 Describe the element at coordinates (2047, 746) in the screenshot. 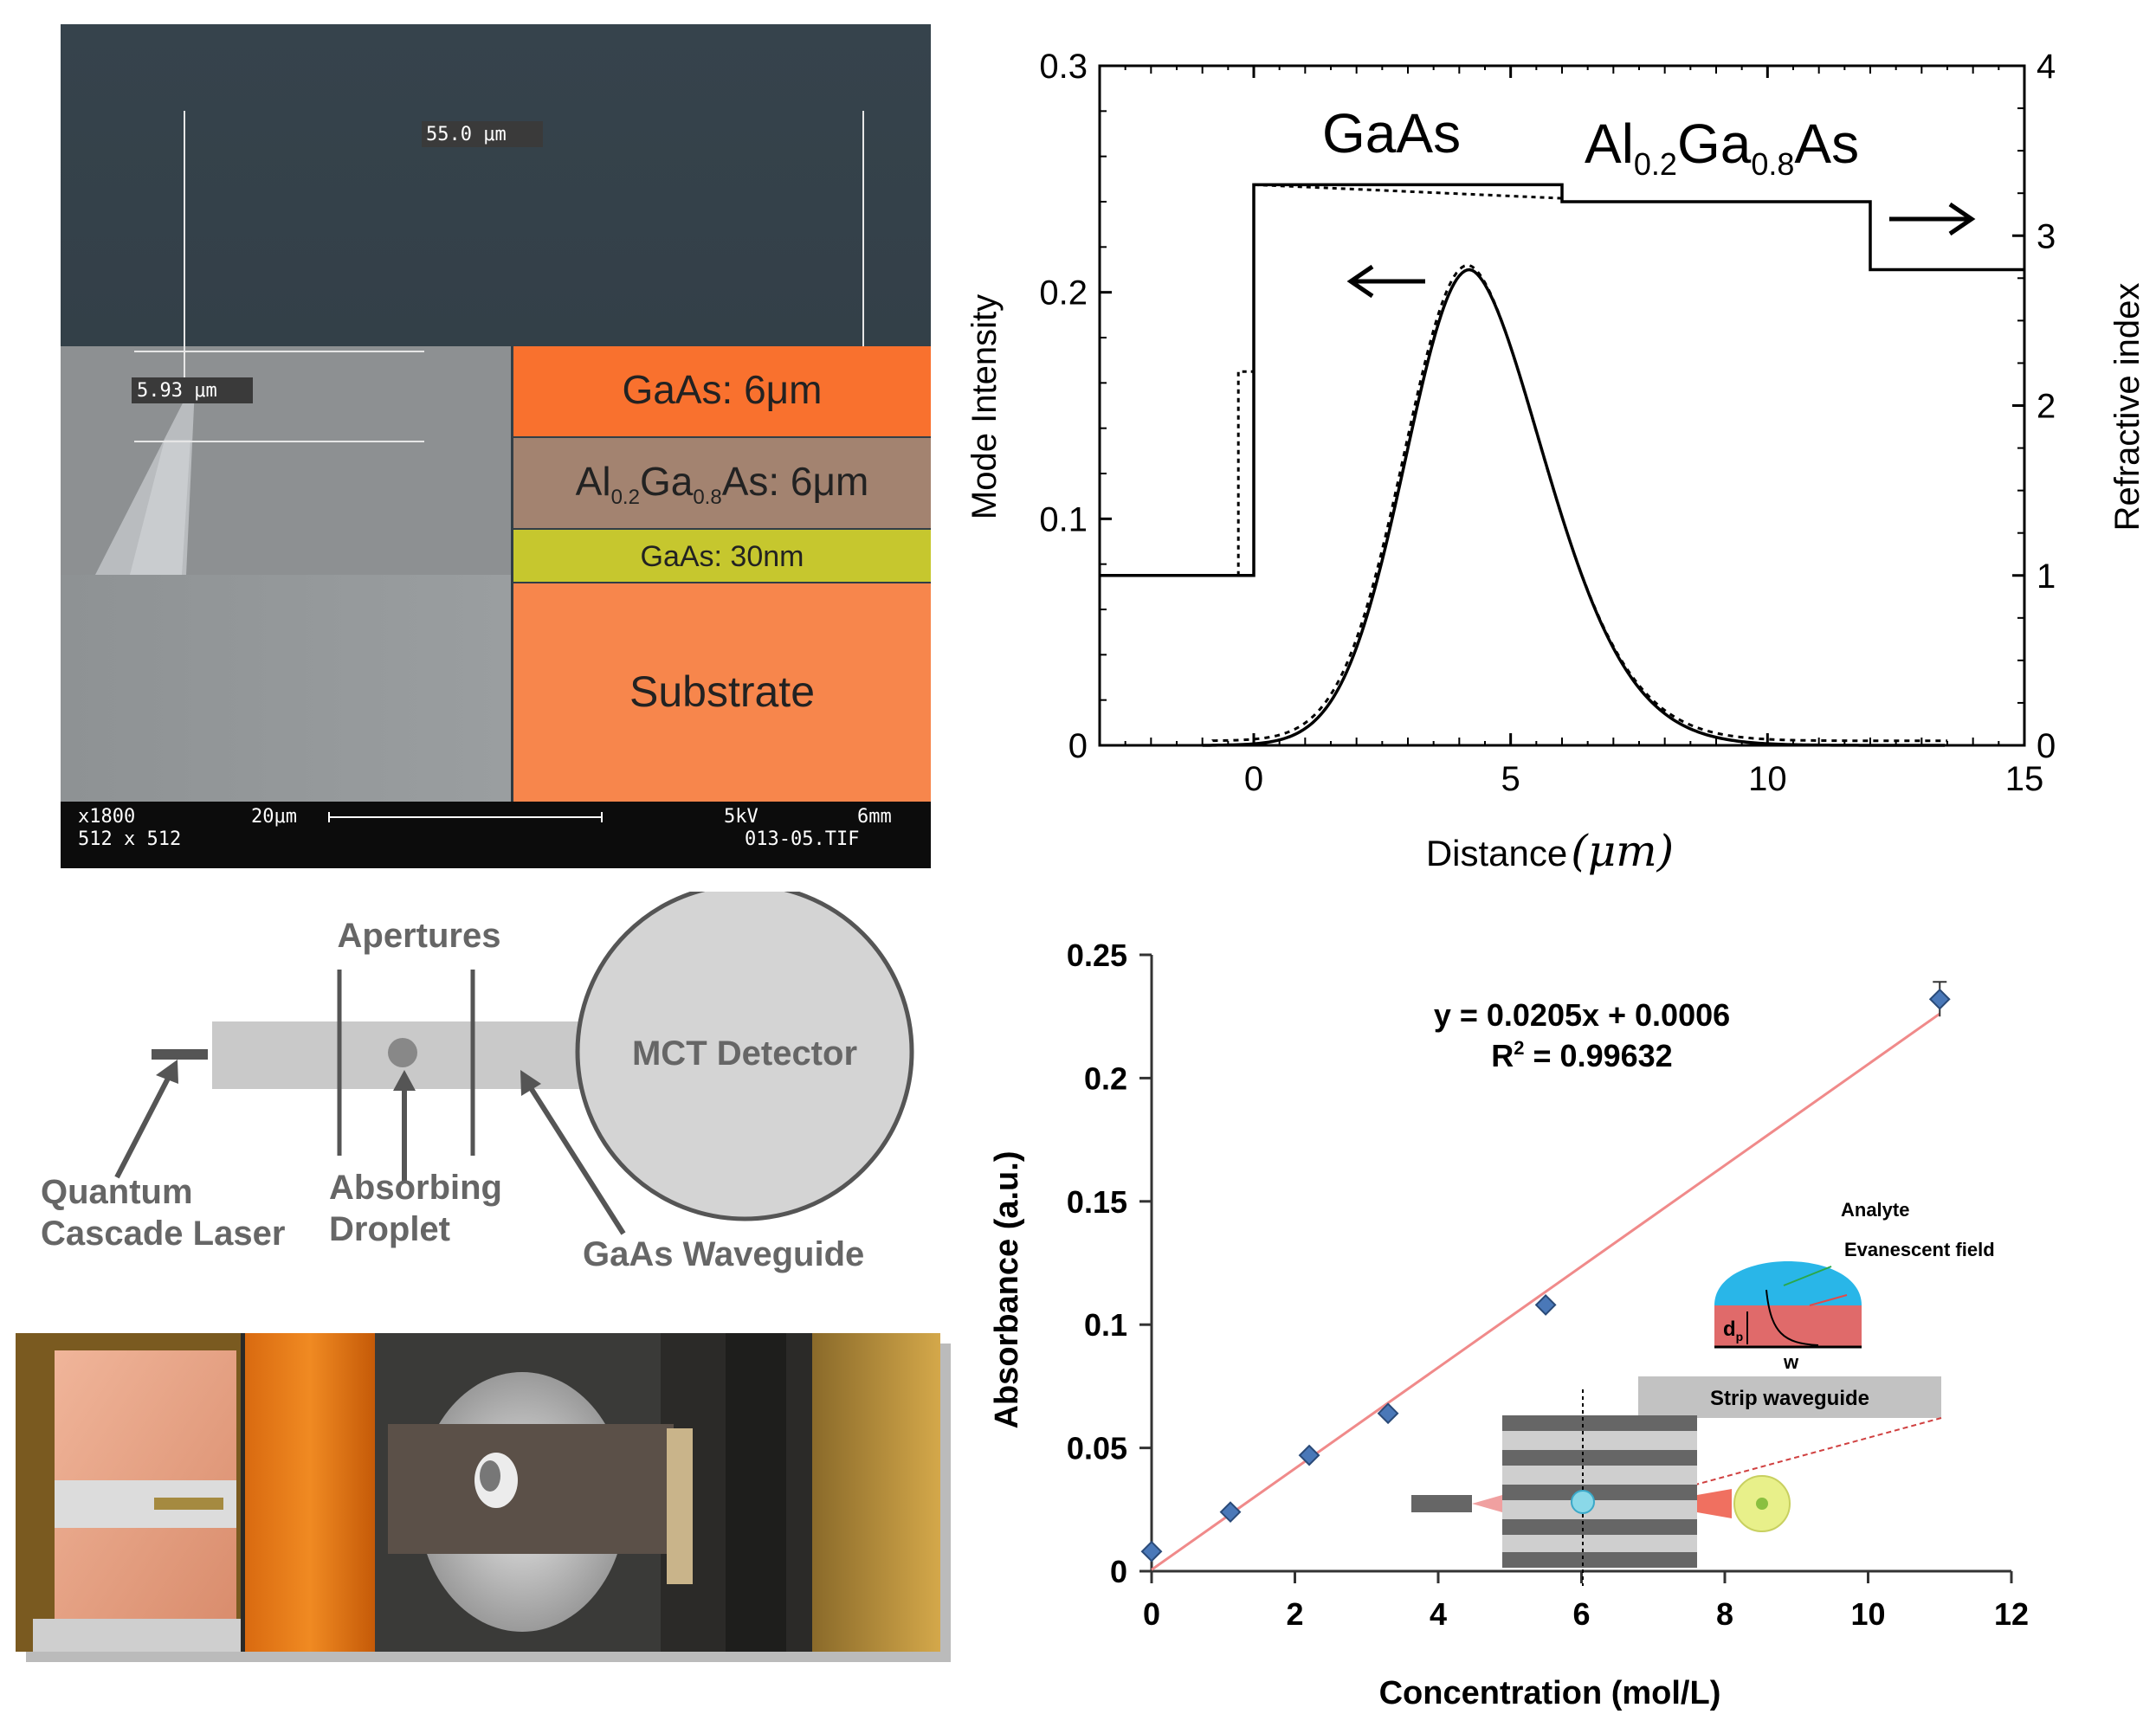

I see `mode-ytick-right-label: 0` at that location.